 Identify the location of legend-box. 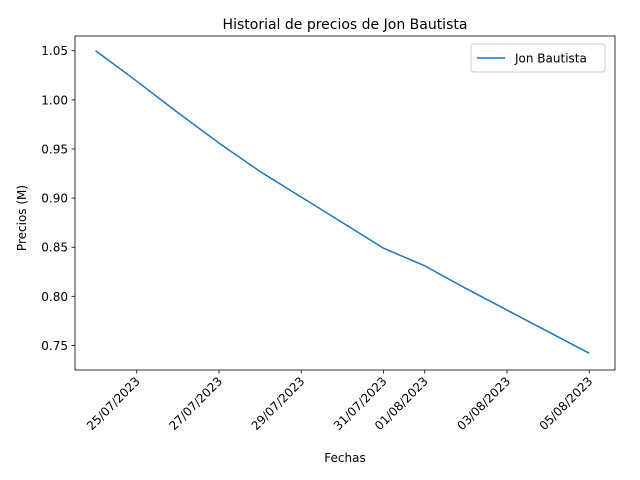
(538, 58).